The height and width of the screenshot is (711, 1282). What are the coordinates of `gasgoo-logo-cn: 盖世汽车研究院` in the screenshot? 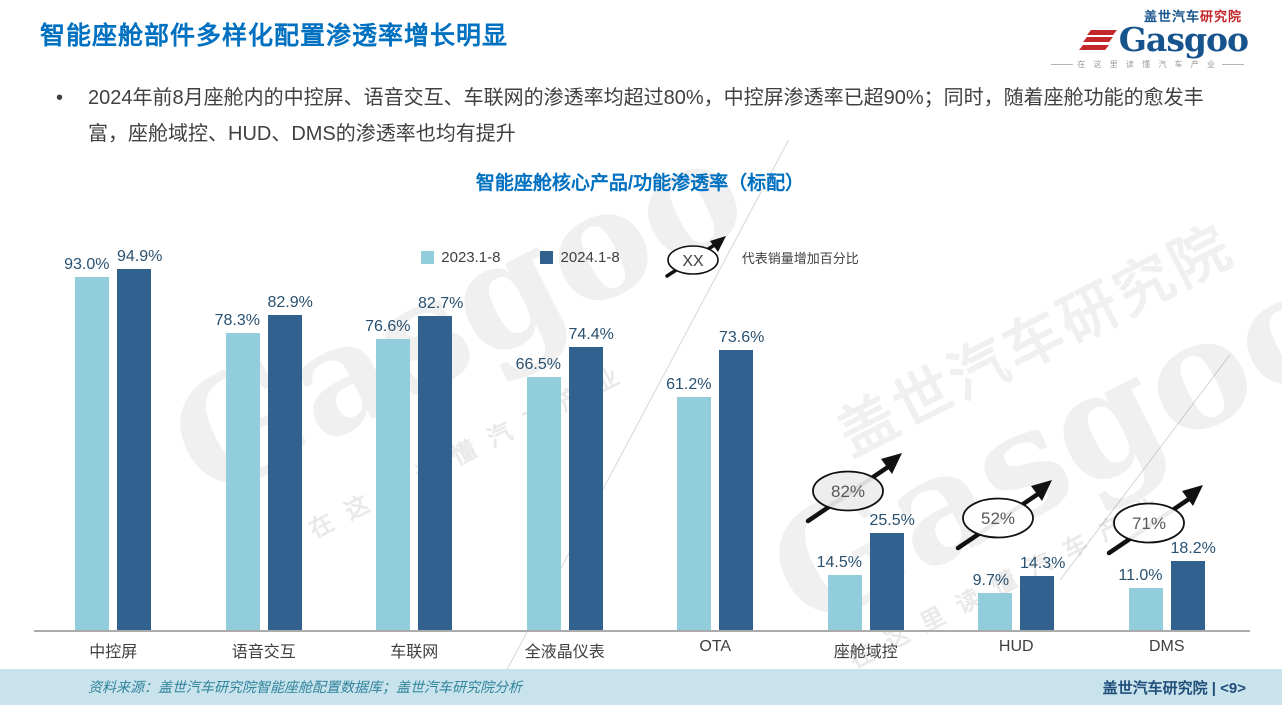 It's located at (1147, 15).